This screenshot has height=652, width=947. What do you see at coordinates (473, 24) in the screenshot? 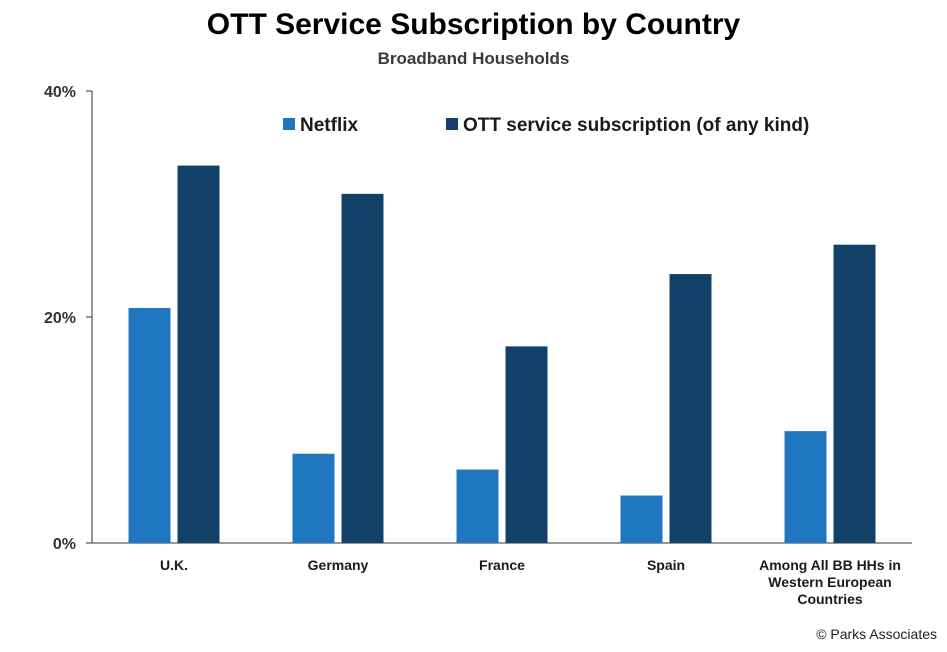
I see `chart-title: OTT Service Subscription by Country` at bounding box center [473, 24].